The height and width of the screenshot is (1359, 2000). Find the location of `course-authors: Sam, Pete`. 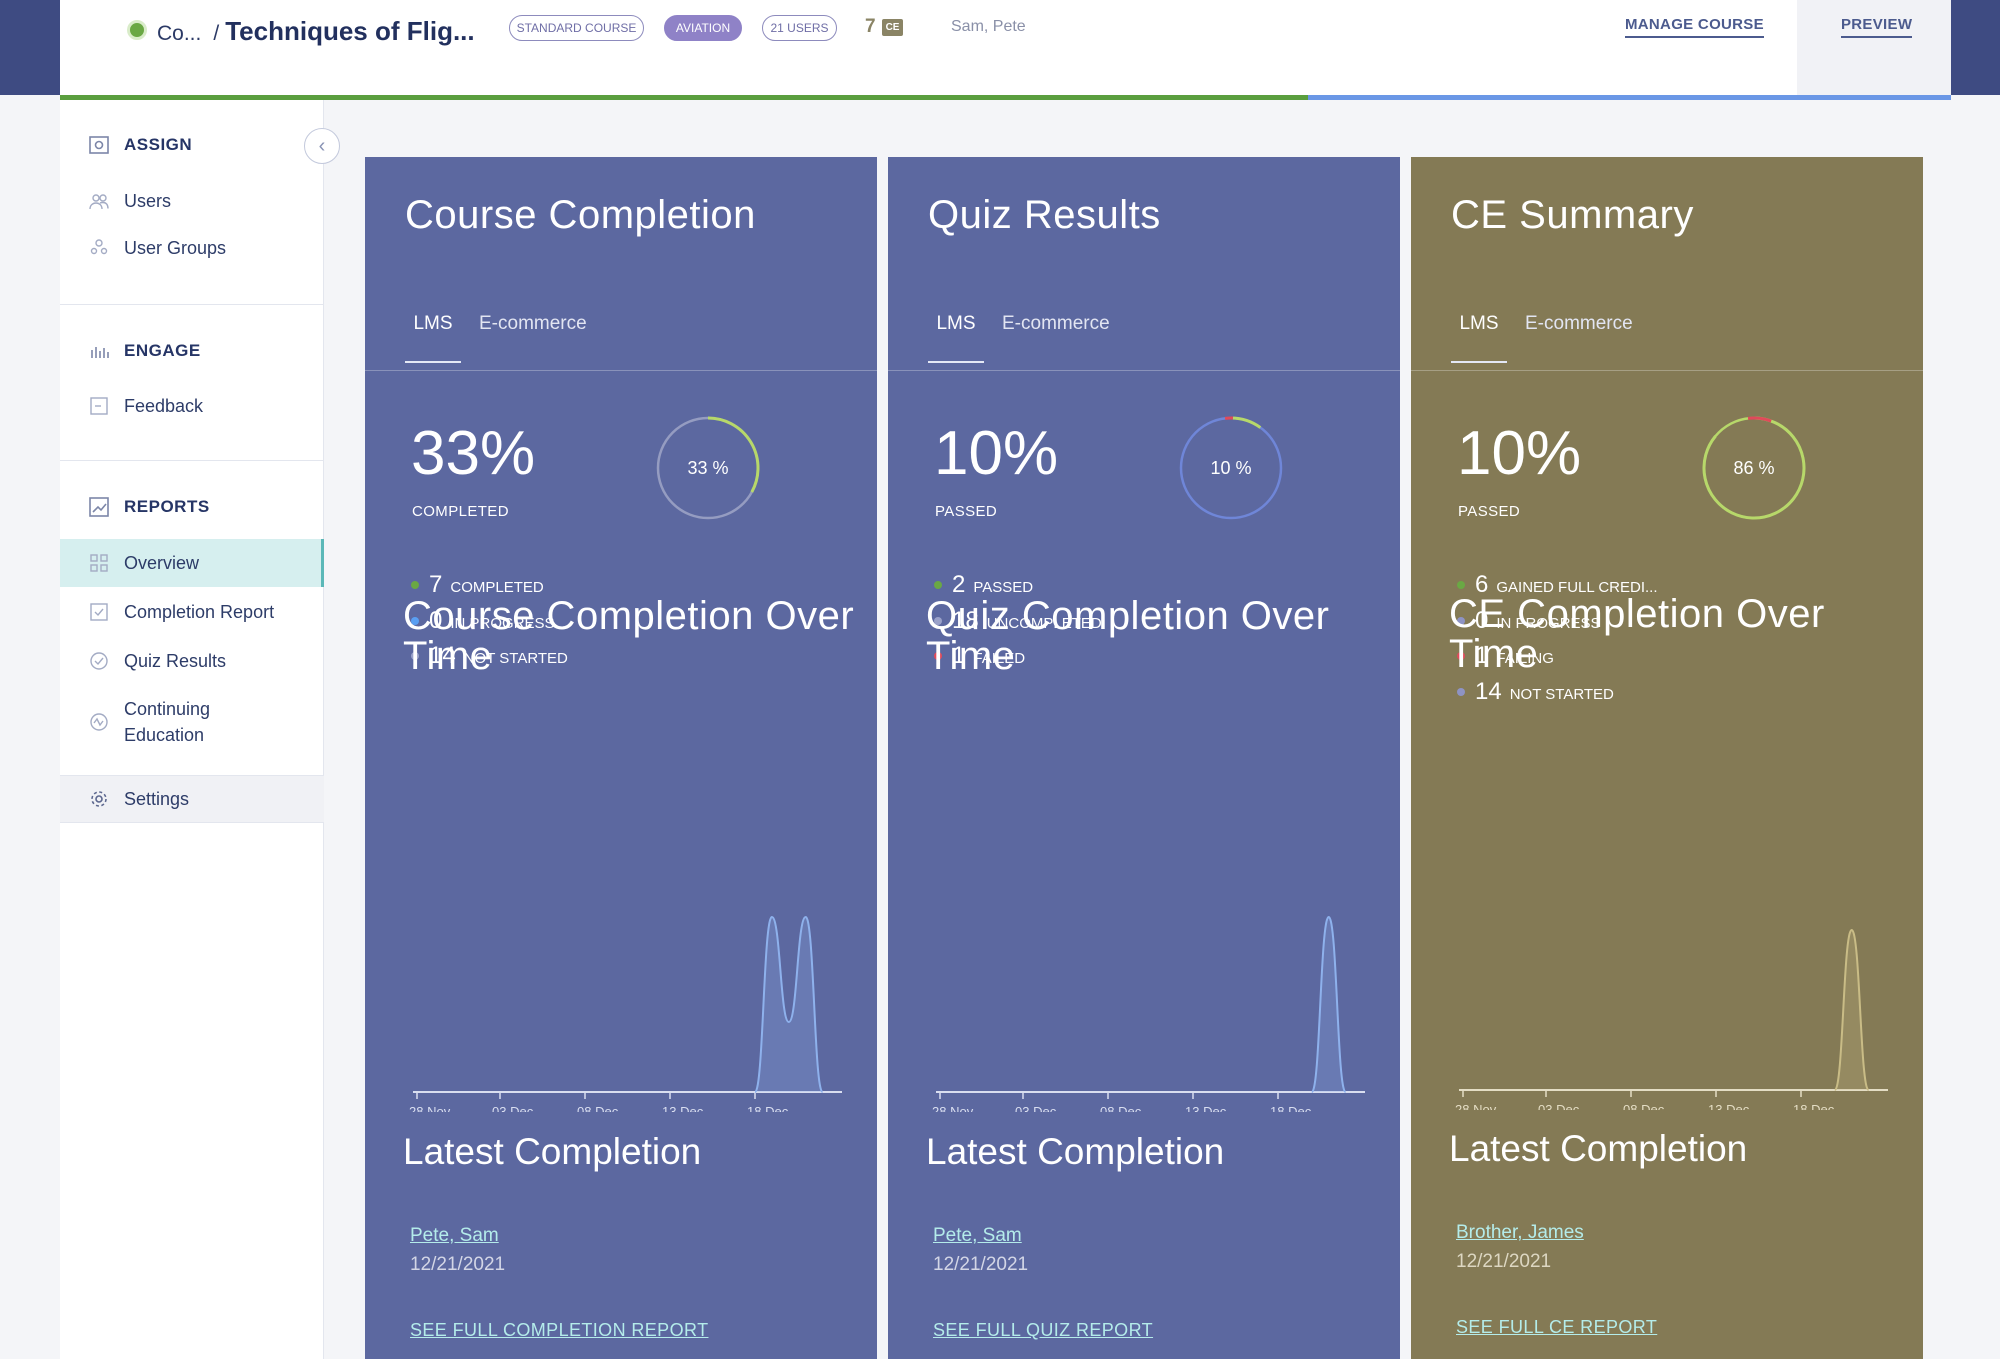

course-authors: Sam, Pete is located at coordinates (988, 26).